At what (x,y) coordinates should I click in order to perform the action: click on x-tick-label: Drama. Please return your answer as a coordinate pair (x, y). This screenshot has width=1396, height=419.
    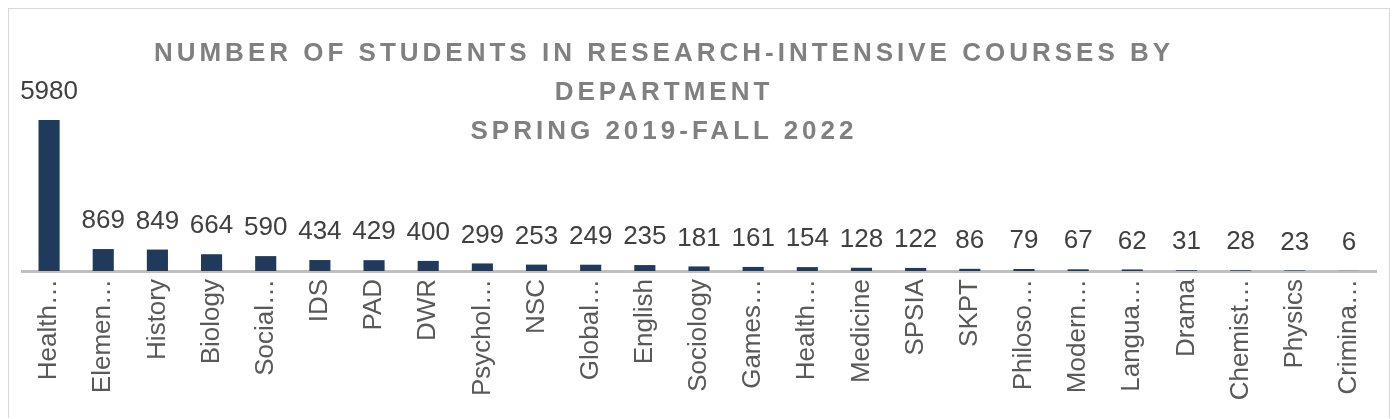
    Looking at the image, I should click on (1184, 318).